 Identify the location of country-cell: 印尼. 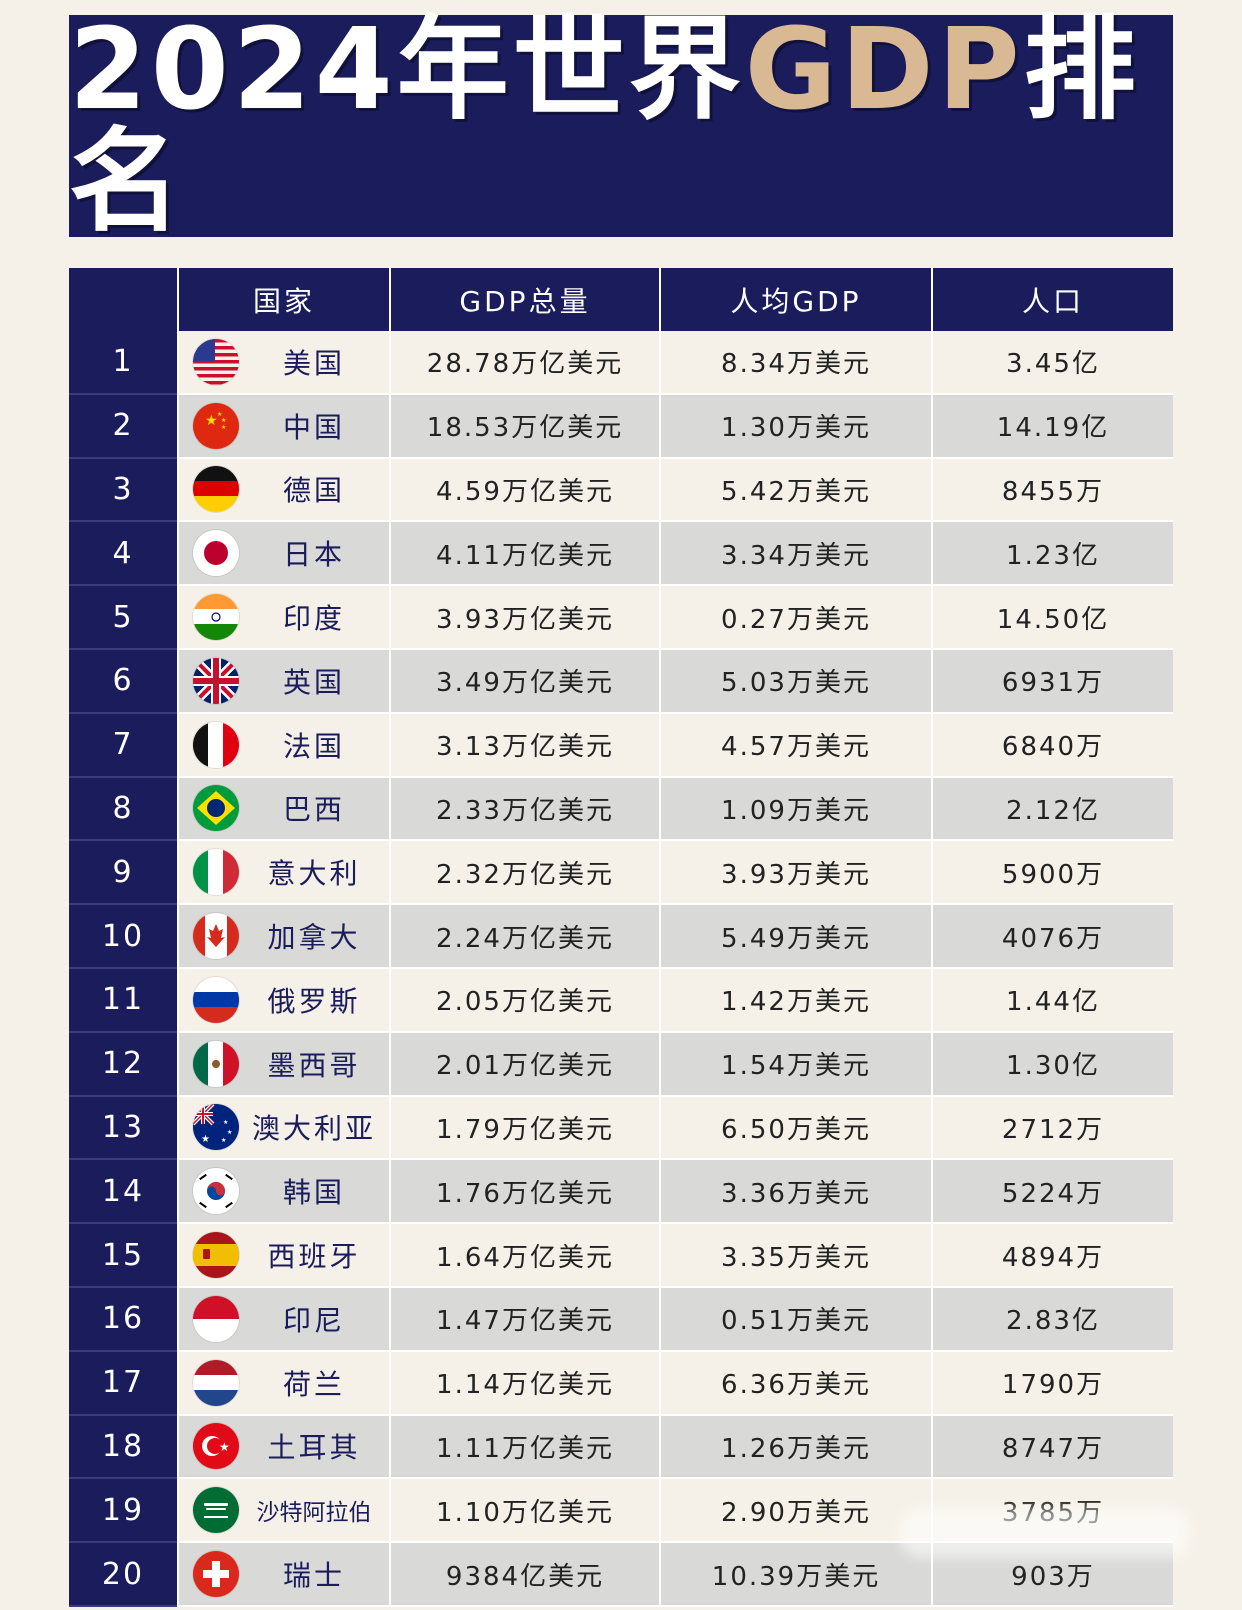
(283, 1319).